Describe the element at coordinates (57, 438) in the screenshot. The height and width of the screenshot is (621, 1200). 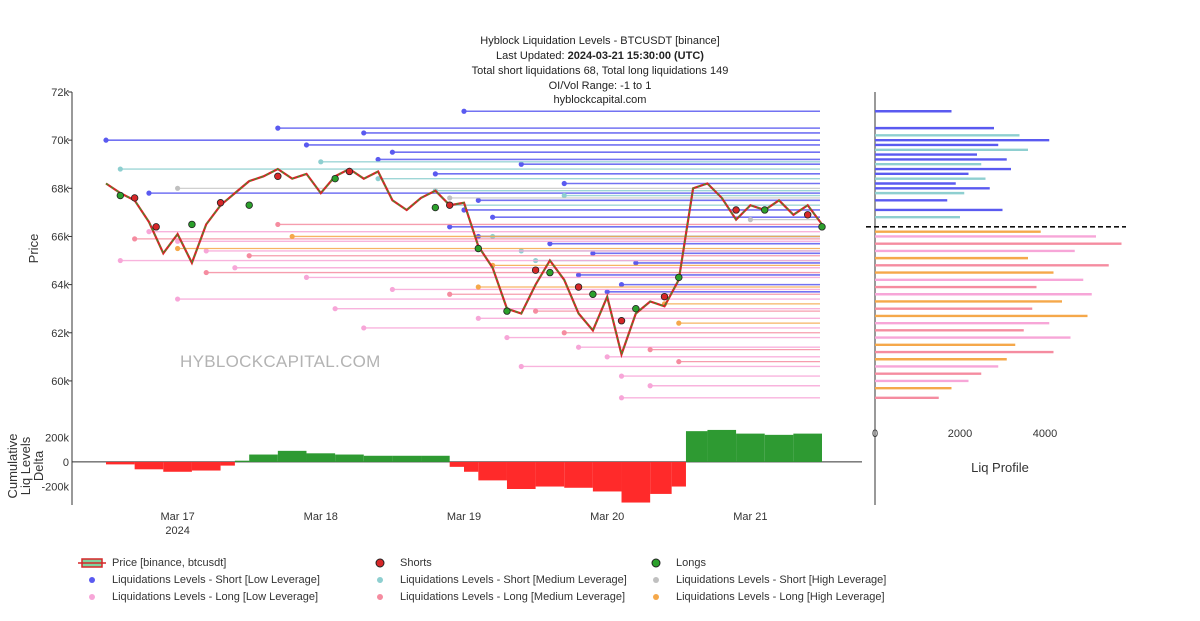
I see `delta-tick-label: 200k` at that location.